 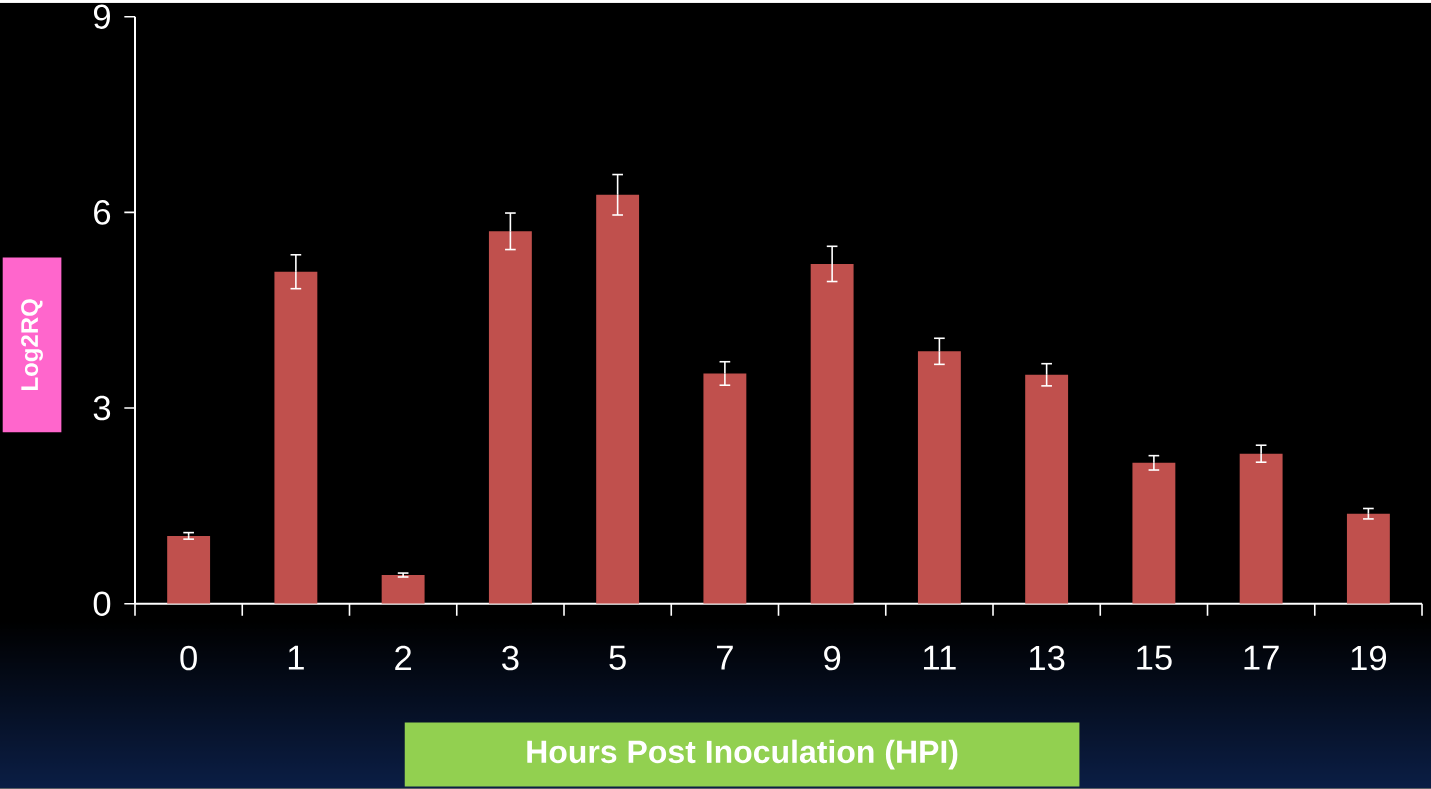 I want to click on x-tick-label: 5, so click(x=617, y=658).